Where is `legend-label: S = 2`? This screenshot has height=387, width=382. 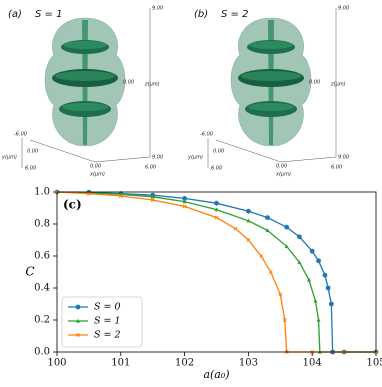
legend-label: S = 2 is located at coordinates (107, 335).